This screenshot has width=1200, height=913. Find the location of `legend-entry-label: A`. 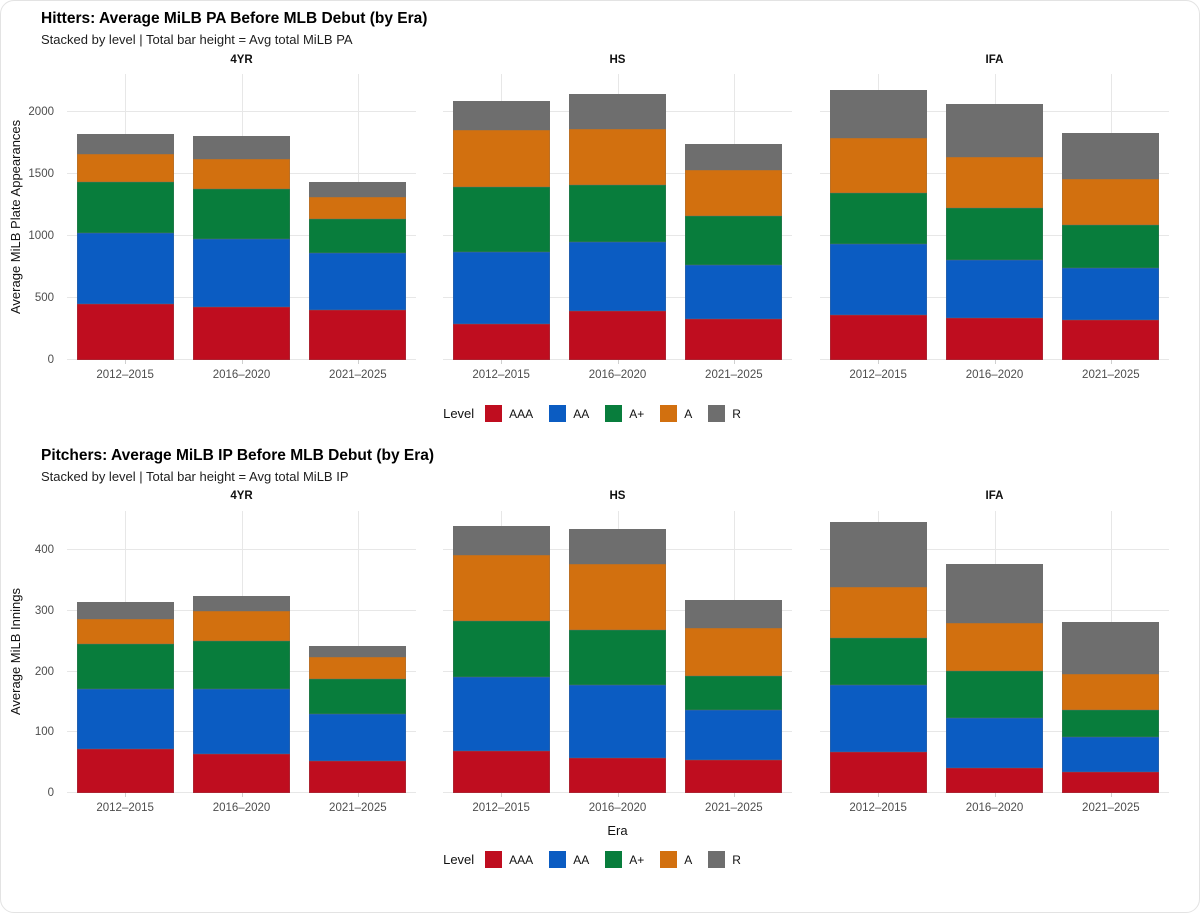

legend-entry-label: A is located at coordinates (688, 413).